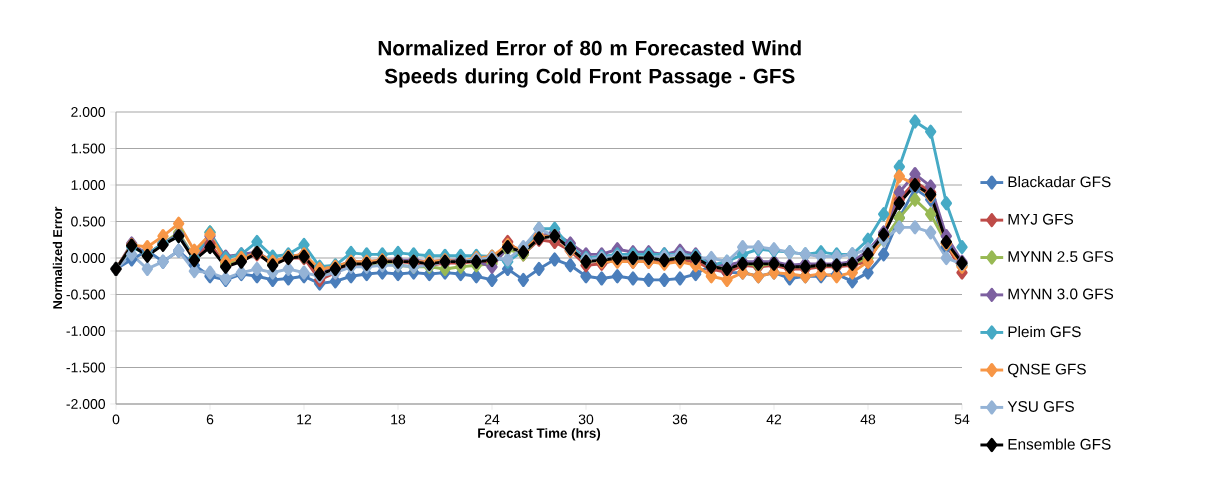  What do you see at coordinates (539, 434) in the screenshot?
I see `x-axis-title: Forecast Time (hrs)` at bounding box center [539, 434].